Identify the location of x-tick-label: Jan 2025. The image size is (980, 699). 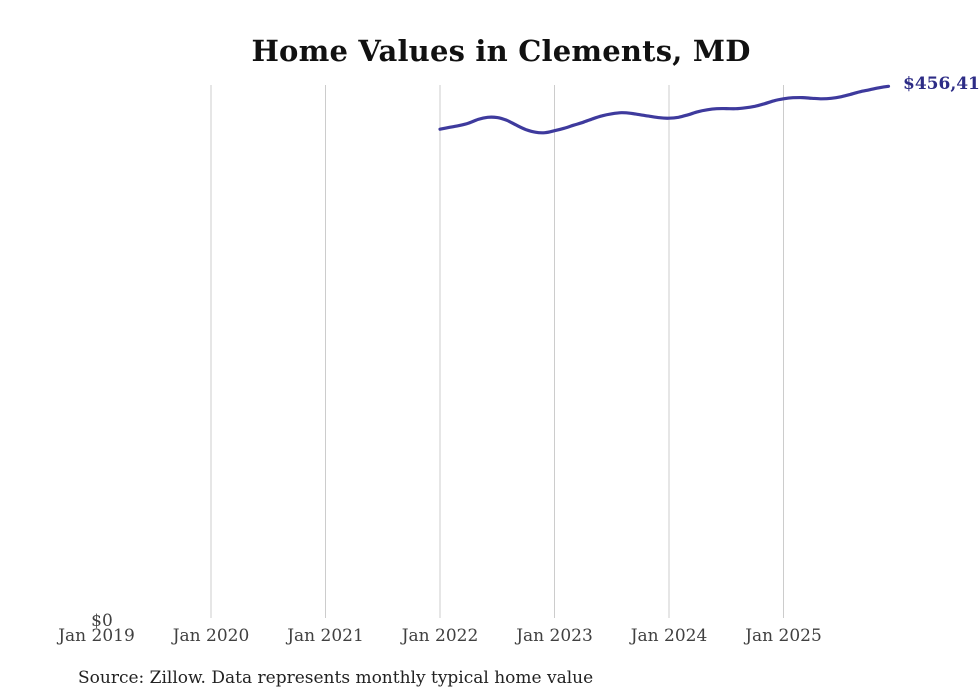
(783, 636).